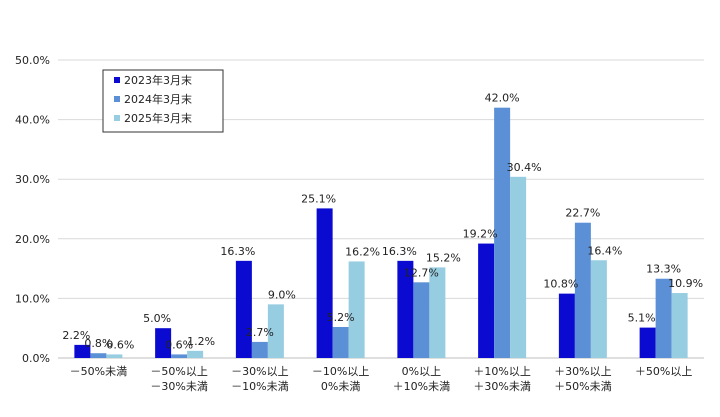 This screenshot has width=720, height=417. What do you see at coordinates (362, 251) in the screenshot?
I see `data-label: 16.2%` at bounding box center [362, 251].